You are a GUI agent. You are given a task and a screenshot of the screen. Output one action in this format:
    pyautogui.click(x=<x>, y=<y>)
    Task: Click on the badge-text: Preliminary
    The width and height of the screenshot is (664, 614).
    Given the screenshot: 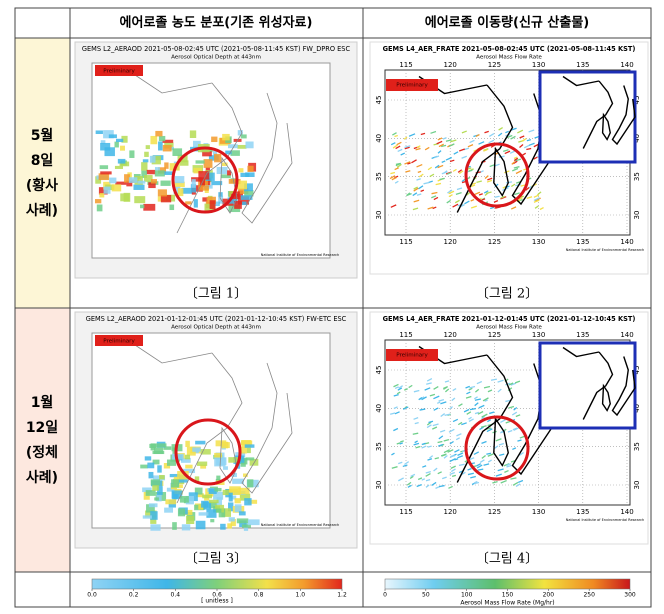 What is the action you would take?
    pyautogui.click(x=119, y=72)
    